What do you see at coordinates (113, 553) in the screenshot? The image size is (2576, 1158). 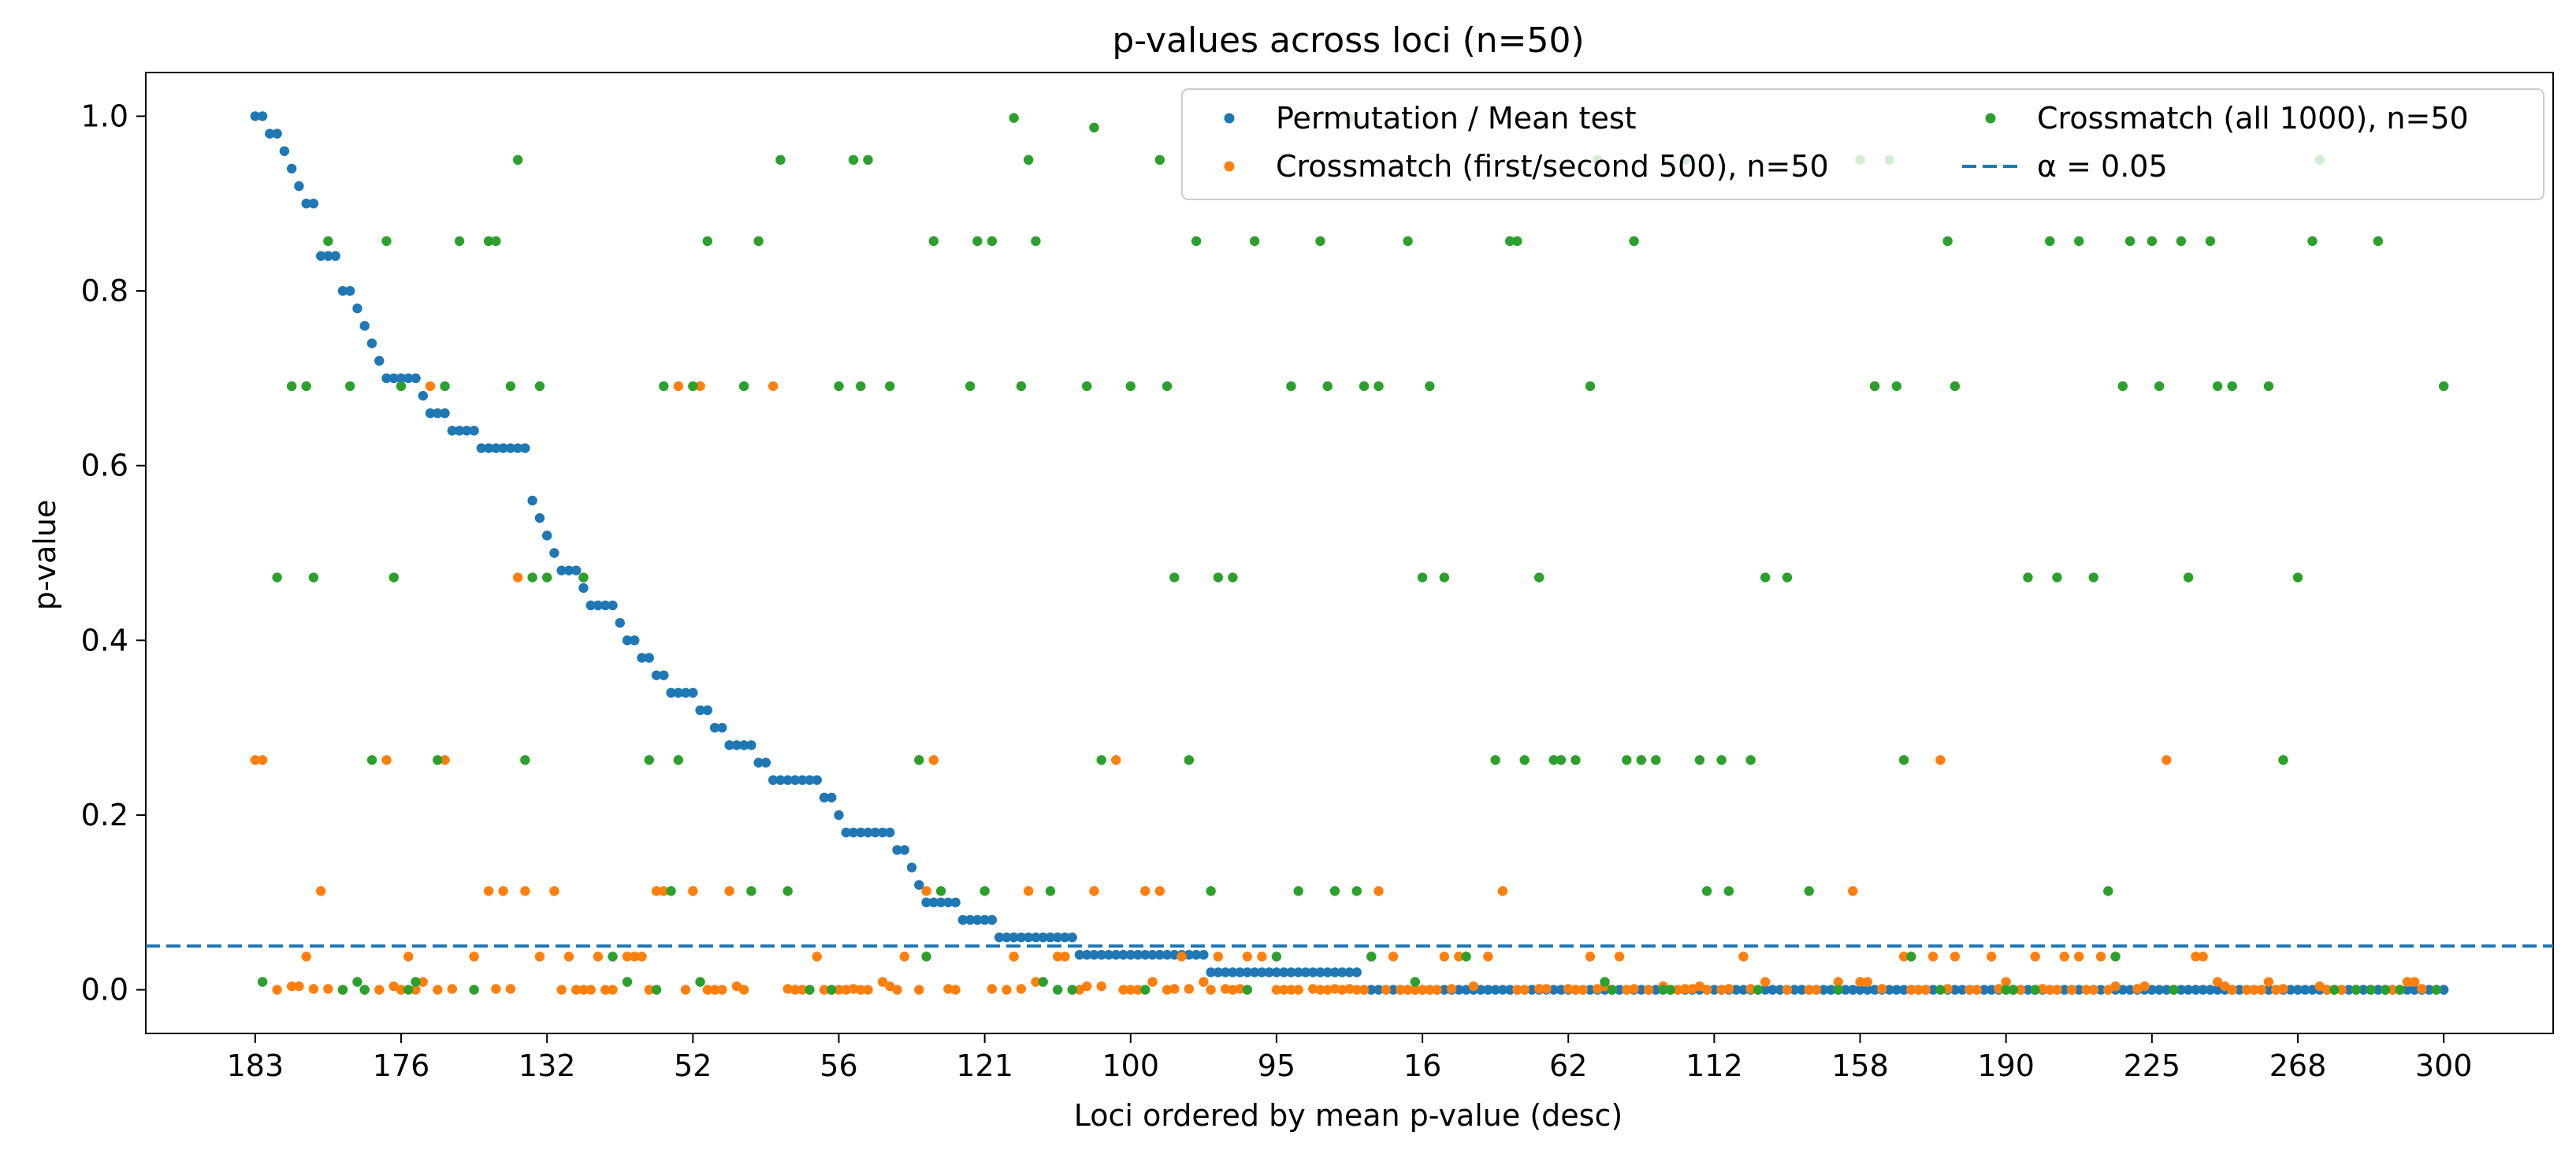 I see `y-axis: 0.0 0.2 0.4 0.6 0.8 1.0` at bounding box center [113, 553].